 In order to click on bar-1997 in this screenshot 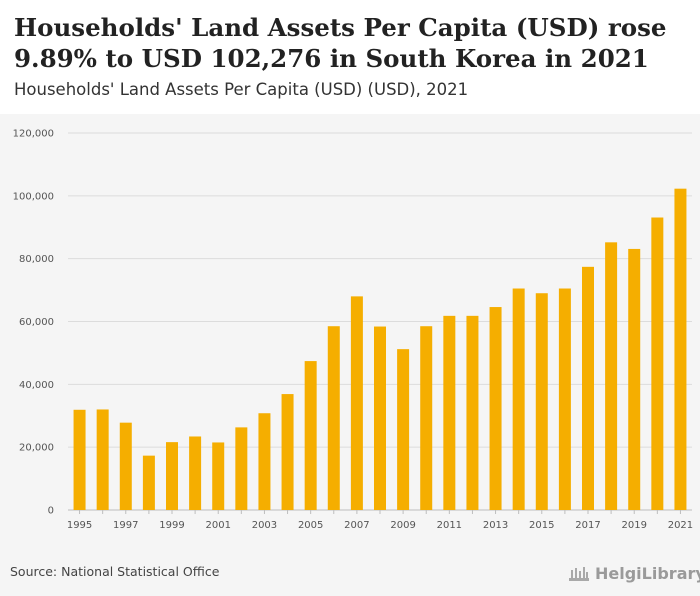, I will do `click(125, 466)`.